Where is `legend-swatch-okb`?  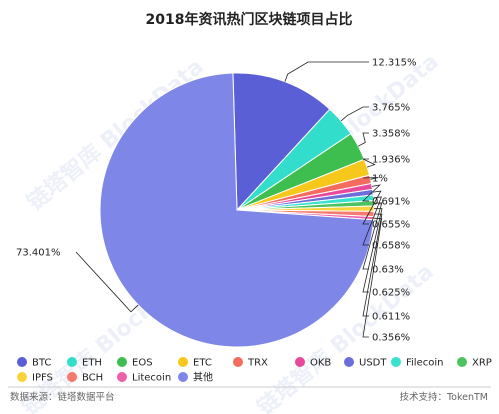
legend-swatch-okb is located at coordinates (300, 362).